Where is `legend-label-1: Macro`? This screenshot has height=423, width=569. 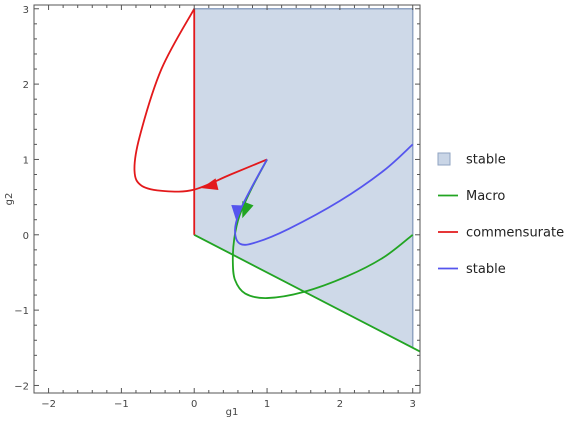
legend-label-1: Macro is located at coordinates (485, 196).